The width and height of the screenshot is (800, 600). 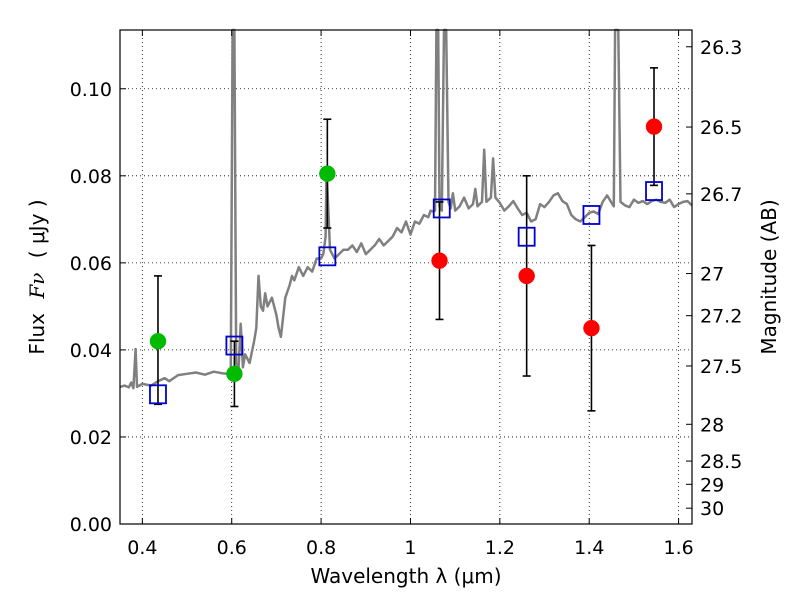 I want to click on magnitude-axis-label: Magnitude (AB), so click(x=769, y=276).